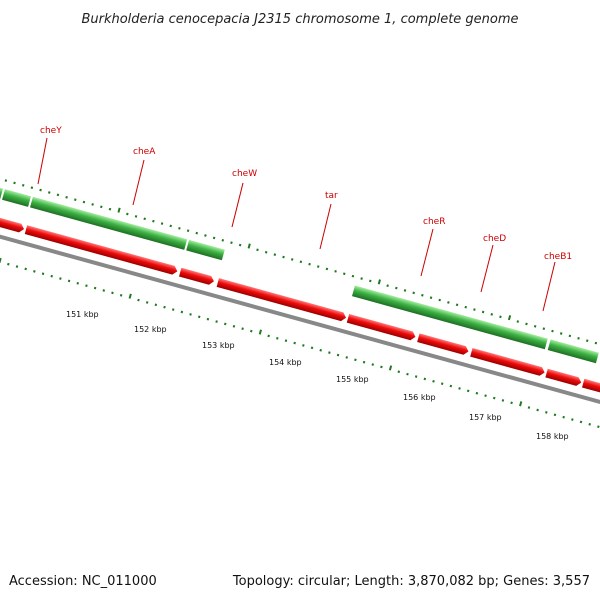 The width and height of the screenshot is (600, 600). What do you see at coordinates (82, 314) in the screenshot?
I see `scale-label-151: 151 kbp` at bounding box center [82, 314].